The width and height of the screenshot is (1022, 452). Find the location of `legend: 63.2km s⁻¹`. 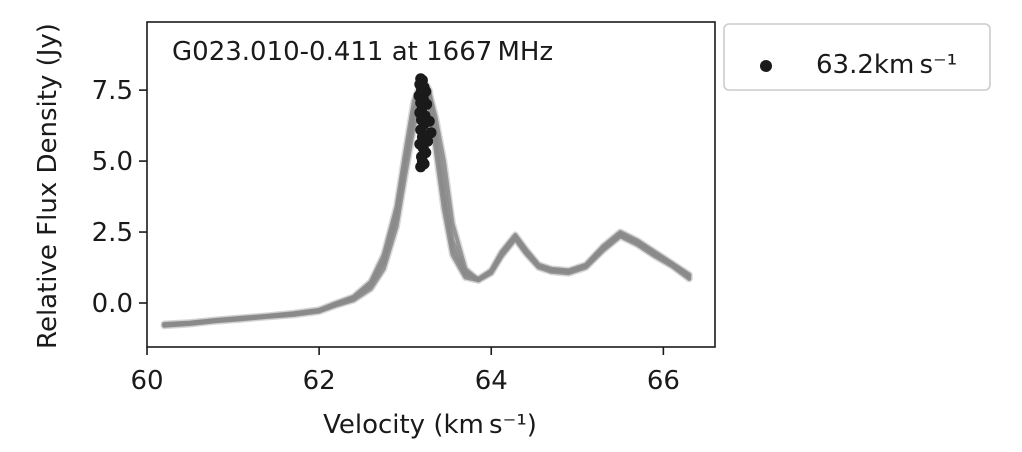

legend: 63.2km s⁻¹ is located at coordinates (857, 57).